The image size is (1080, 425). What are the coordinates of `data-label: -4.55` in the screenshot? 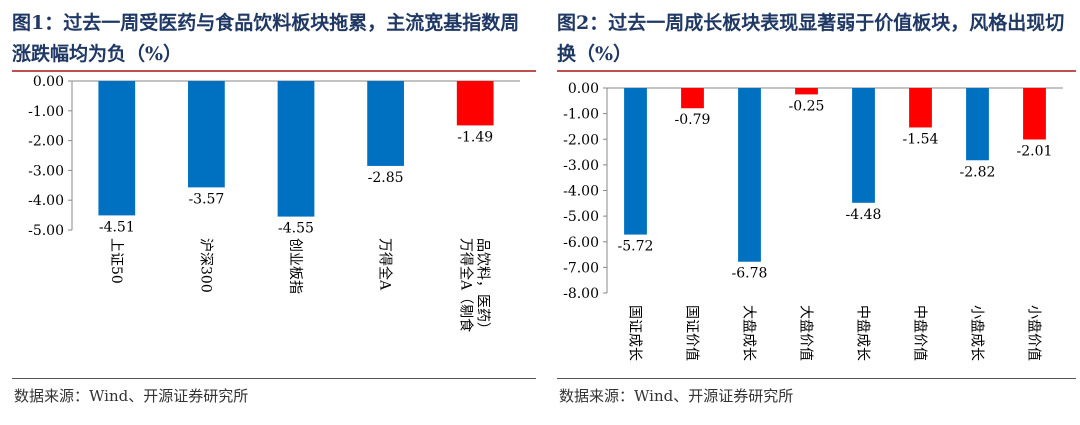 It's located at (296, 229).